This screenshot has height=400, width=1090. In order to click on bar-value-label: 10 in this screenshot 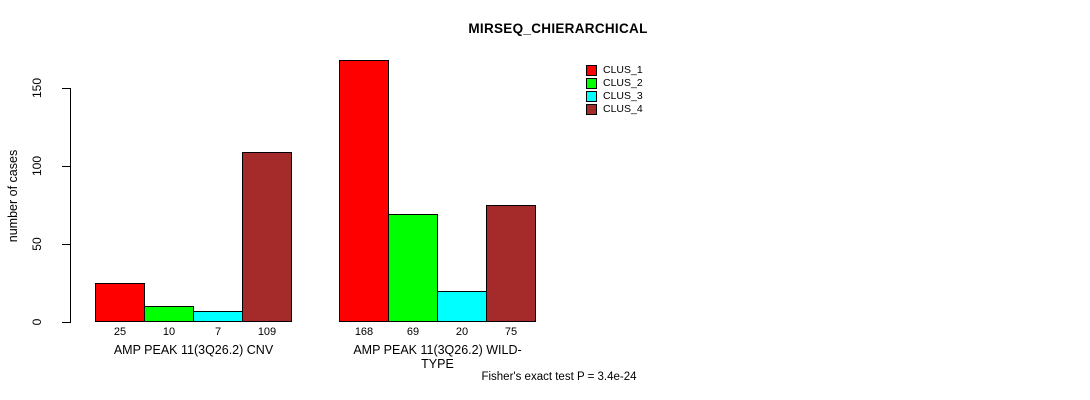, I will do `click(169, 332)`.